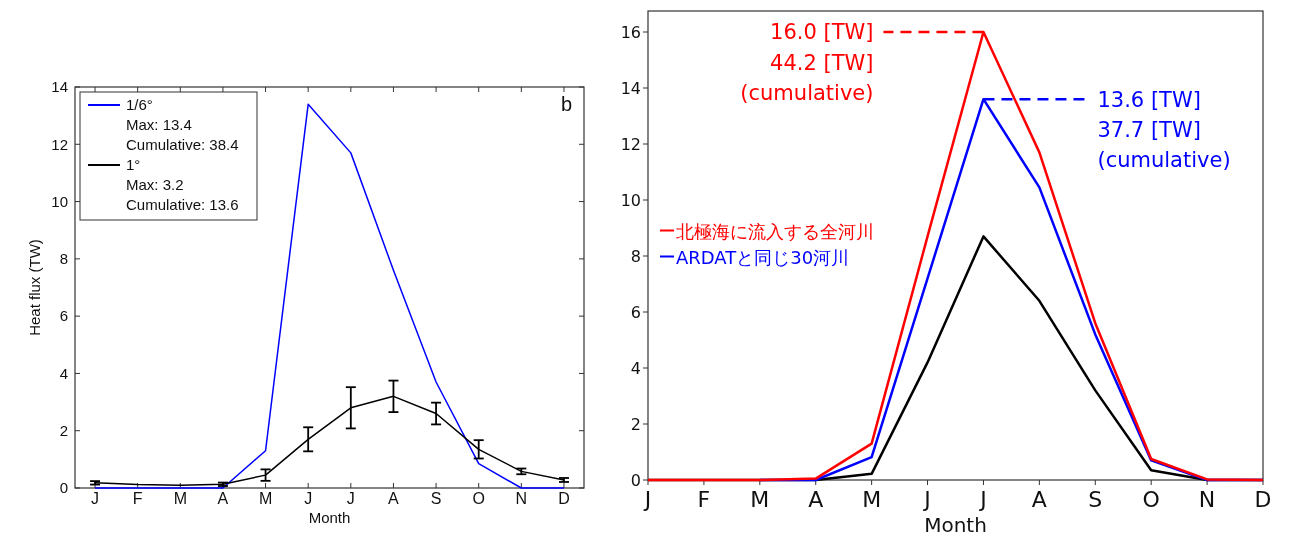 The image size is (1292, 537). I want to click on legend-label: 1°, so click(133, 164).